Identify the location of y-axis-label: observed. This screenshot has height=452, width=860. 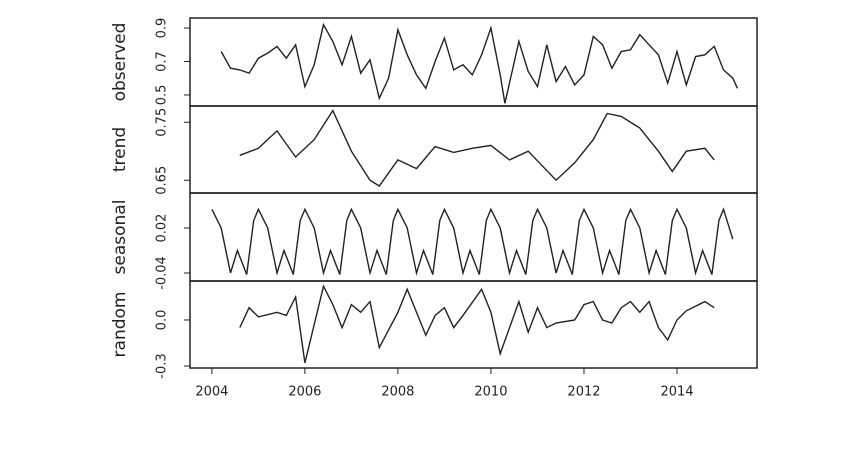
(120, 62).